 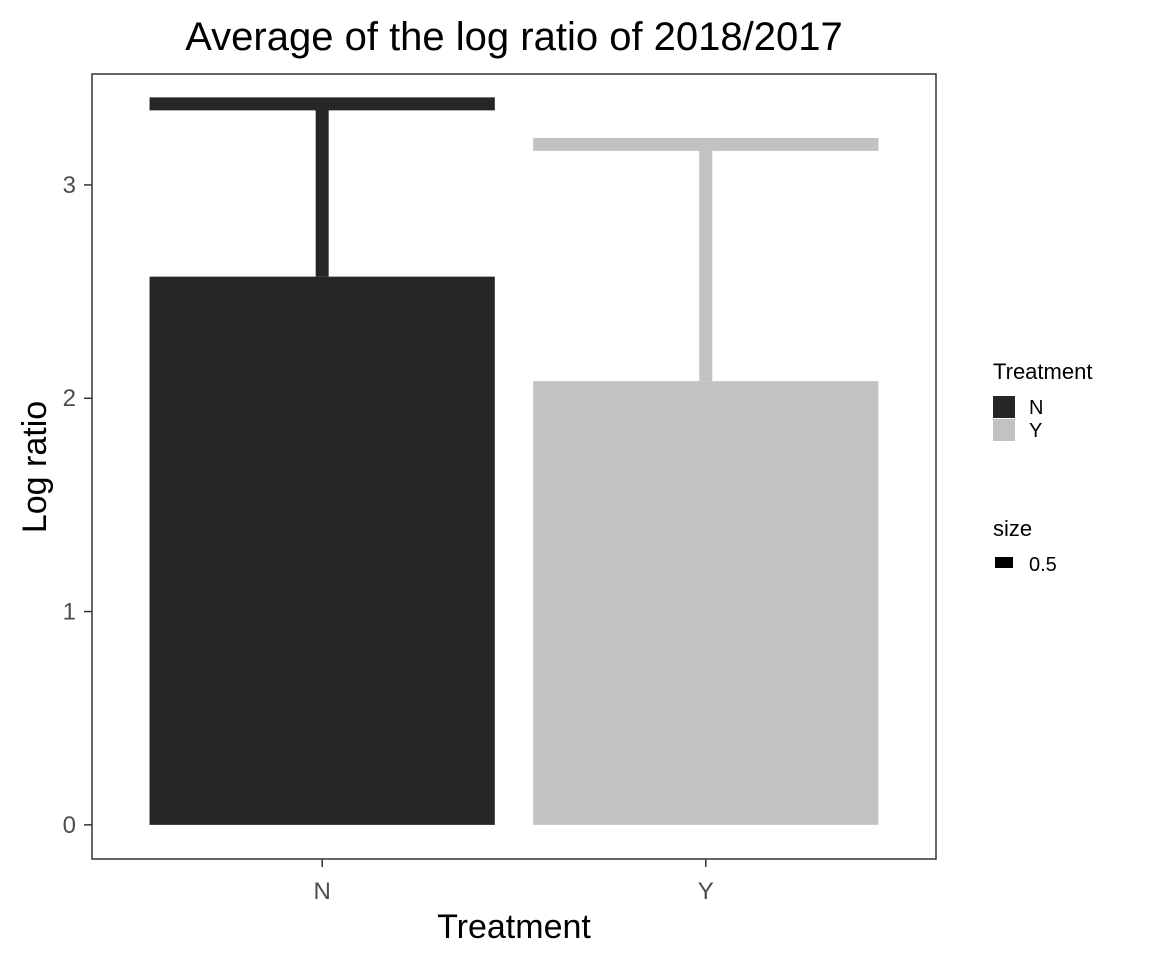 What do you see at coordinates (1043, 565) in the screenshot?
I see `legend-label-size: 0.5` at bounding box center [1043, 565].